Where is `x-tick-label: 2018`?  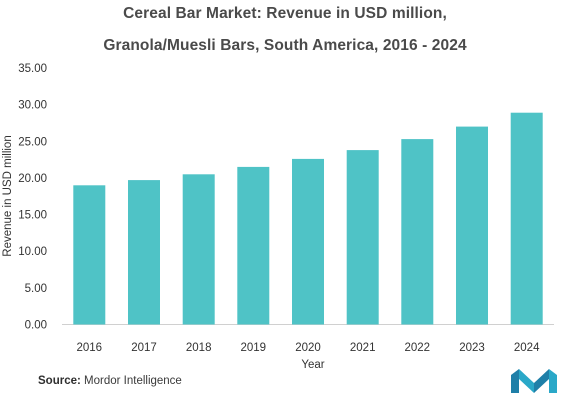 x-tick-label: 2018 is located at coordinates (199, 348).